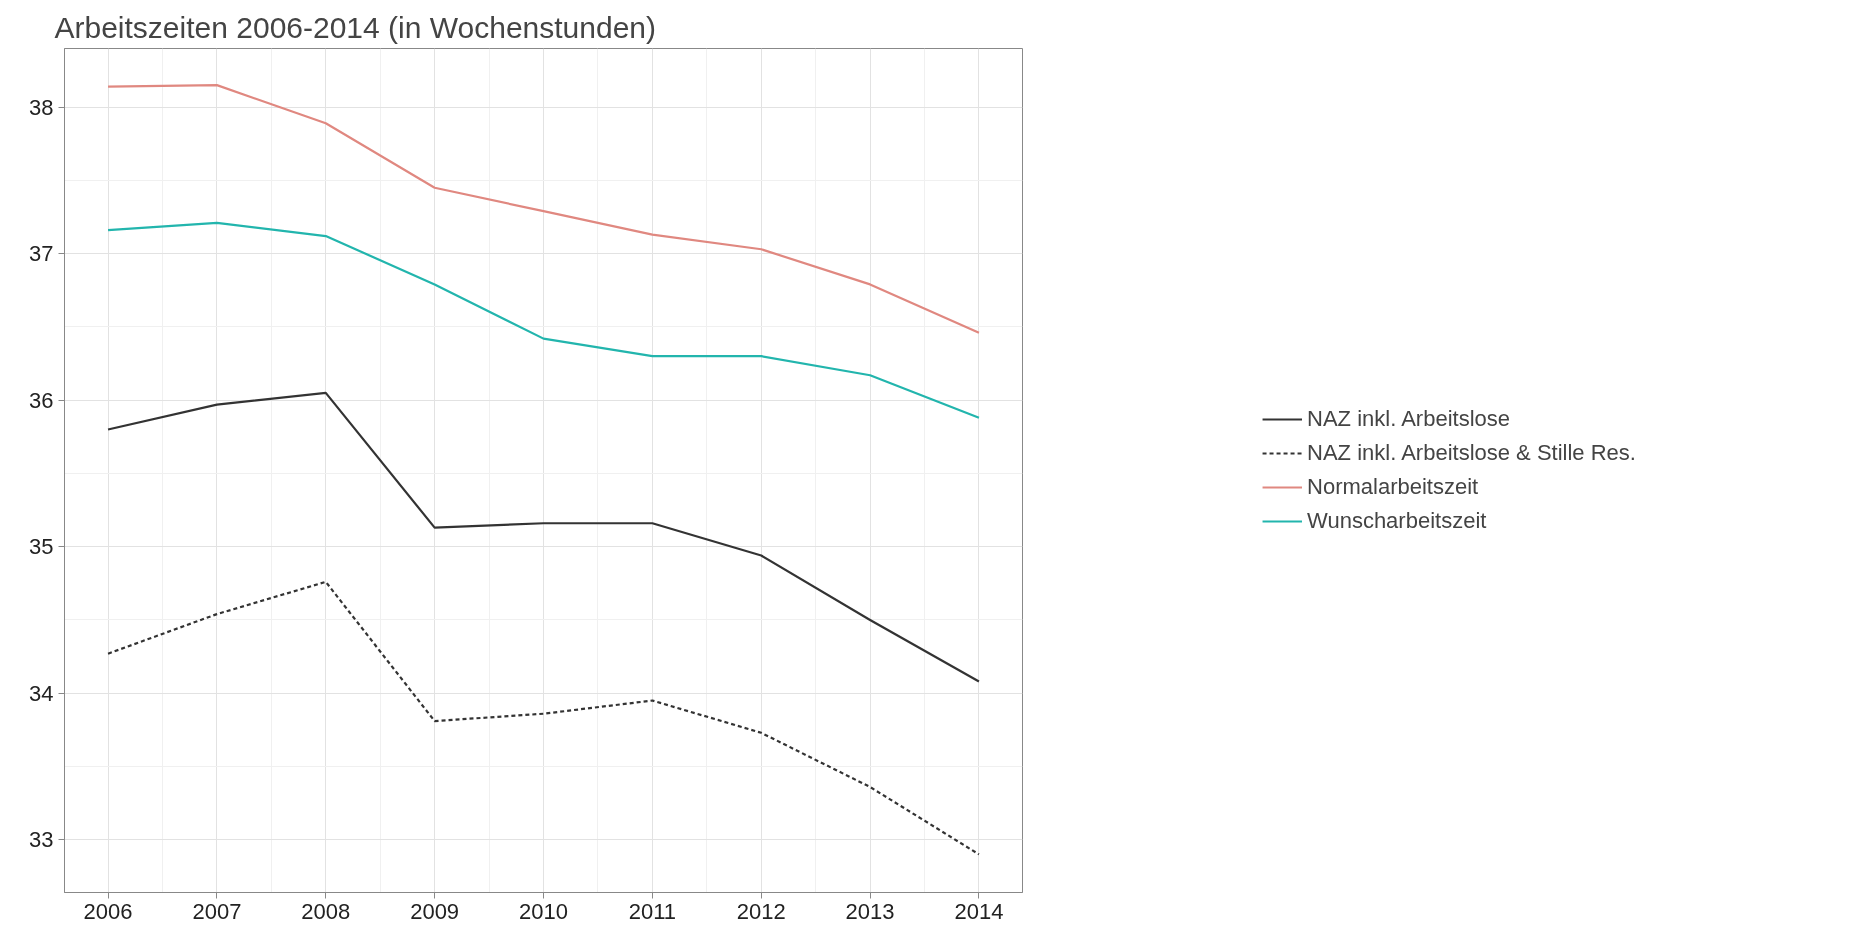  I want to click on x-tick-label: 2007, so click(217, 911).